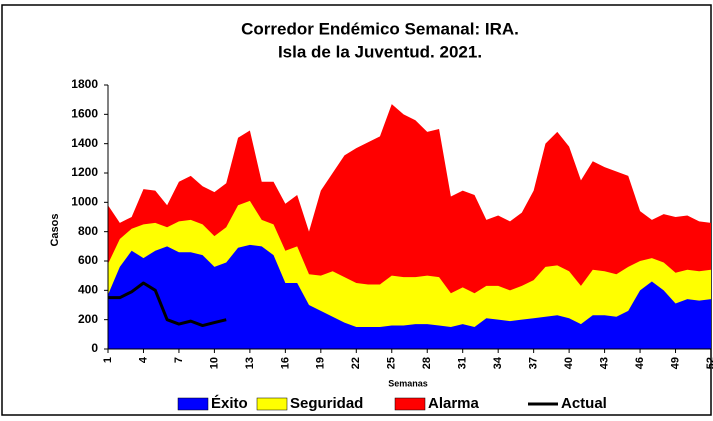 The width and height of the screenshot is (713, 421). I want to click on chart-subtitle: Isla de la Juventud. 2021., so click(380, 51).